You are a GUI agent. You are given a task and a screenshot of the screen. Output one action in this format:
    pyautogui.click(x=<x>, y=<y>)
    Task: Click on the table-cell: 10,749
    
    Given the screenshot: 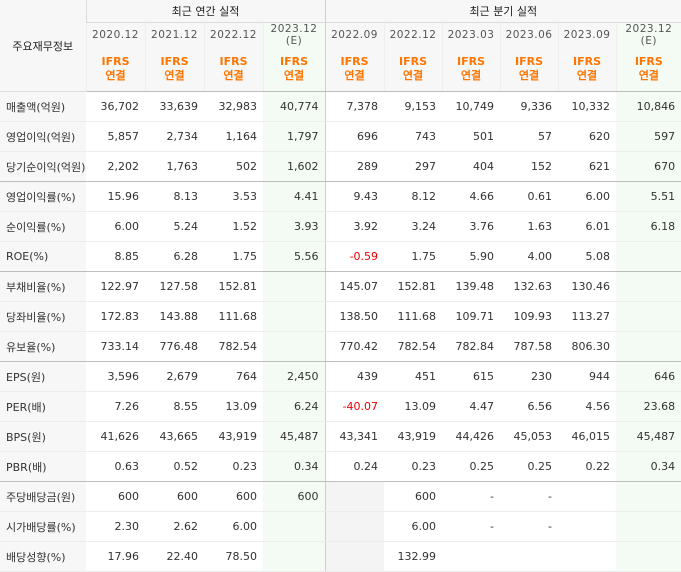 What is the action you would take?
    pyautogui.click(x=471, y=106)
    